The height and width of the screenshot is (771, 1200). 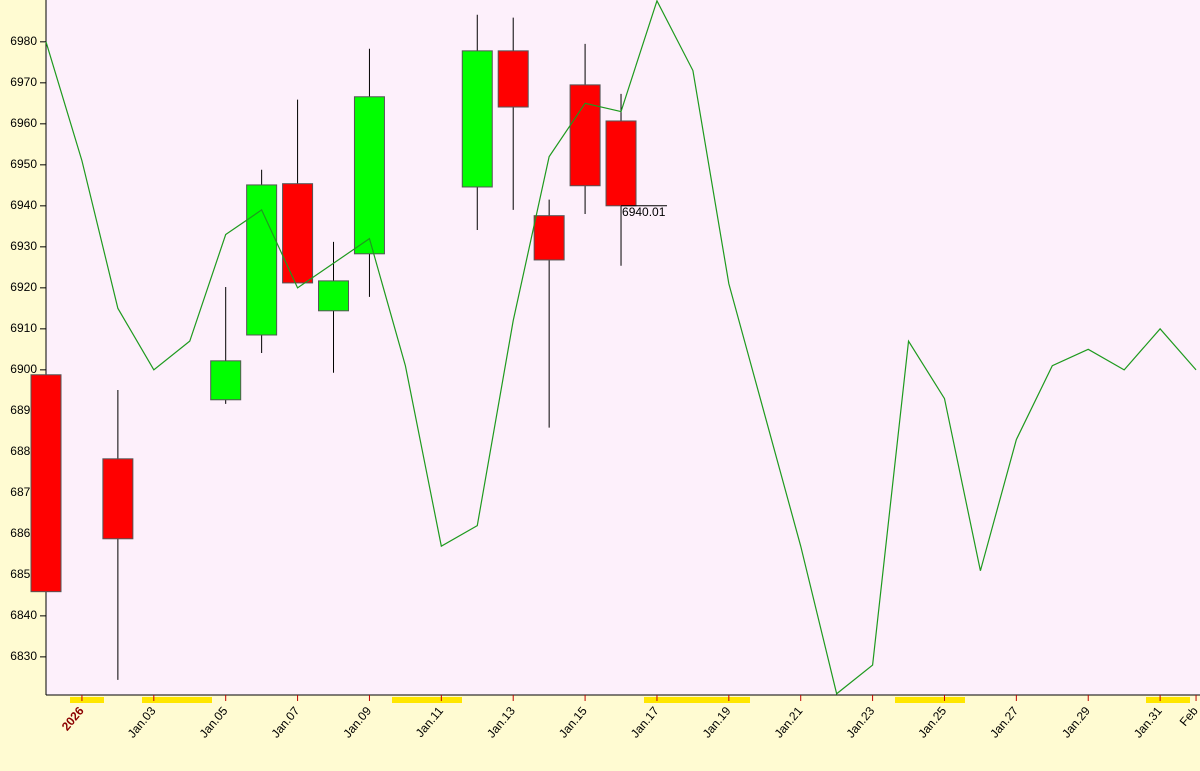 What do you see at coordinates (23, 246) in the screenshot?
I see `y-tick-label: 6930` at bounding box center [23, 246].